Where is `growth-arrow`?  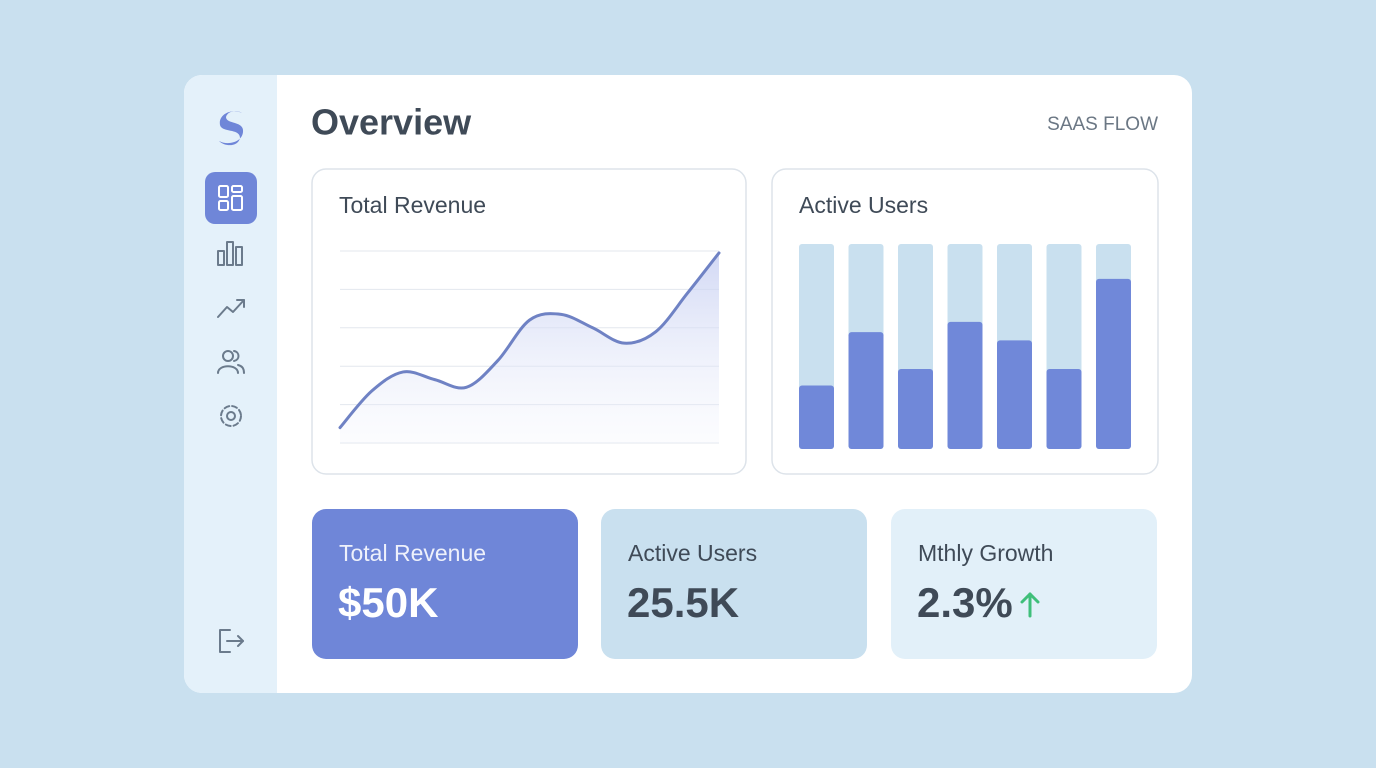 growth-arrow is located at coordinates (1030, 605).